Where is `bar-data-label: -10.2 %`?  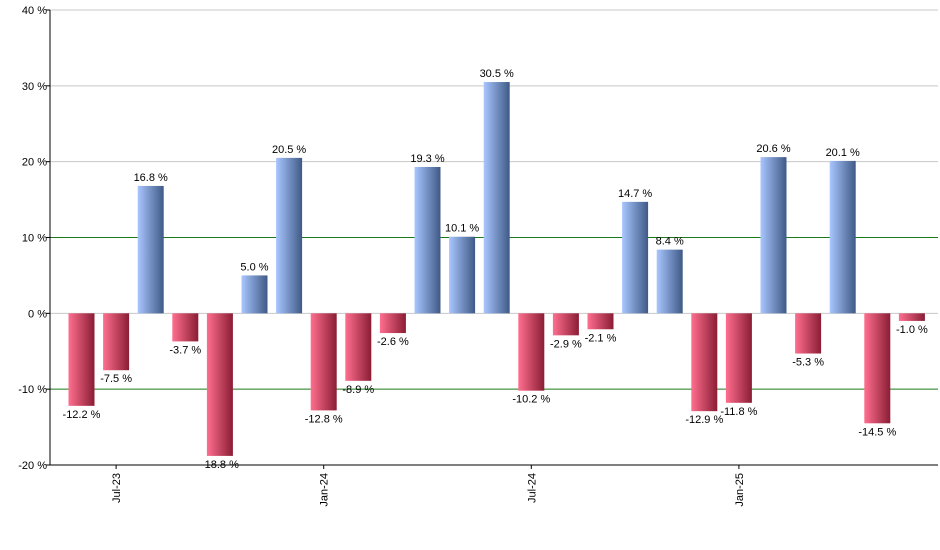
bar-data-label: -10.2 % is located at coordinates (531, 400).